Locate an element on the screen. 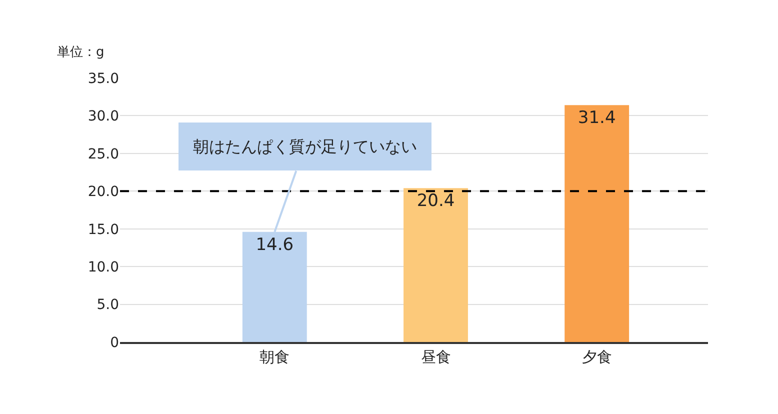  y-tick-label: 5.0 is located at coordinates (107, 305).